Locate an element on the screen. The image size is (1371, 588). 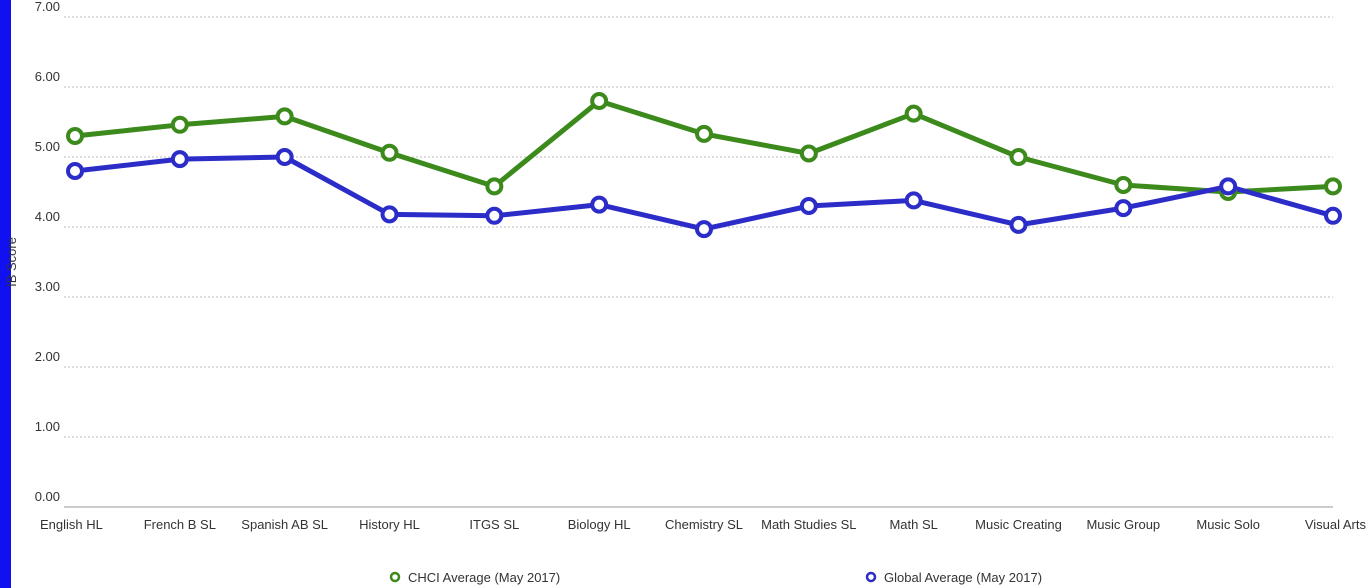
y-tick-label: 0.00 is located at coordinates (47, 496).